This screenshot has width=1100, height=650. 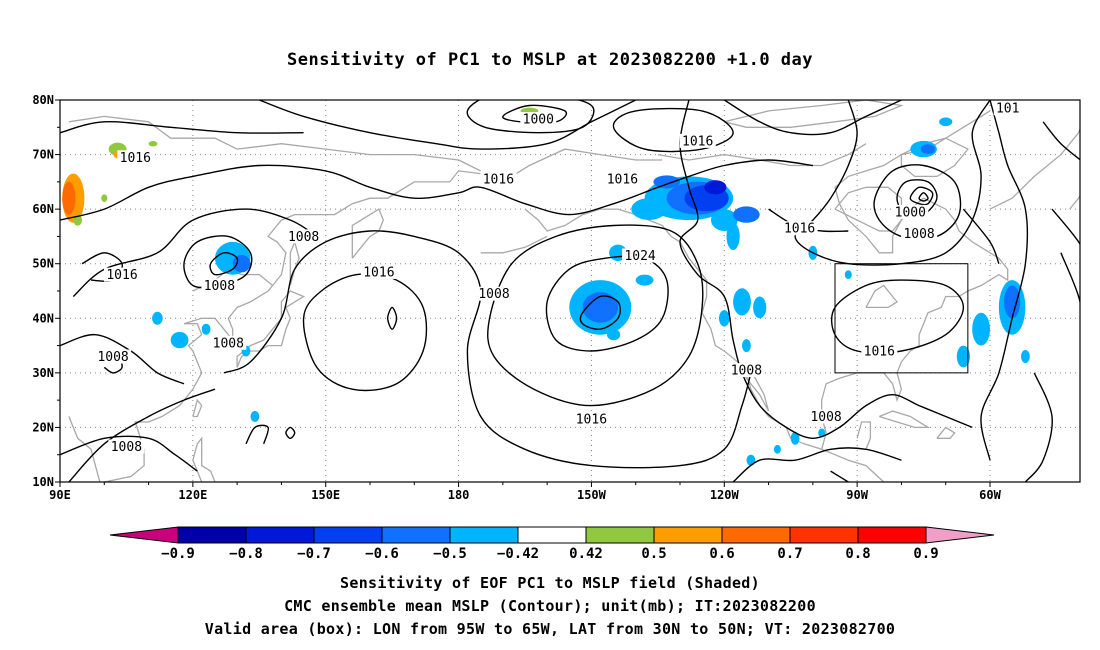 I want to click on lon-tick-label: 150W, so click(x=592, y=495).